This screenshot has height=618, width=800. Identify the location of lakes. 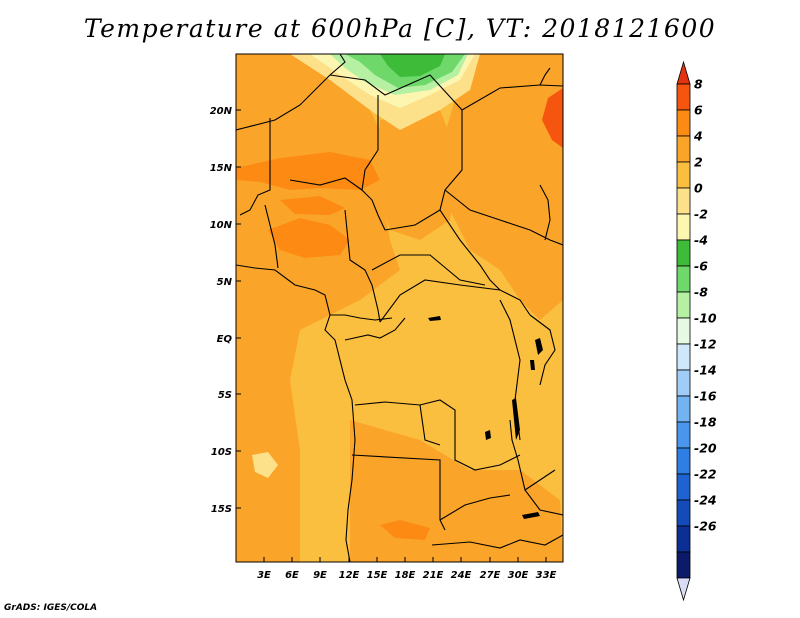
(485, 417).